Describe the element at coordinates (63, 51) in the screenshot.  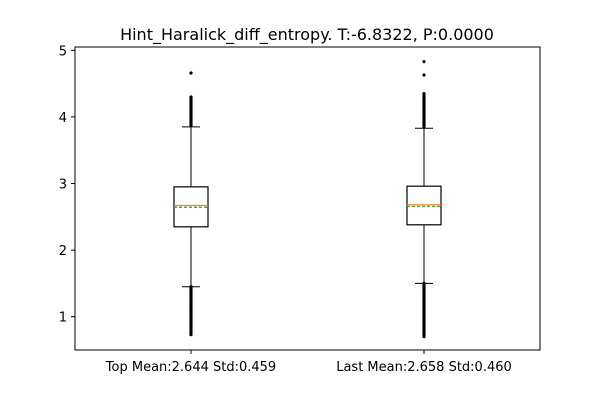
I see `y-tick-label: 5` at that location.